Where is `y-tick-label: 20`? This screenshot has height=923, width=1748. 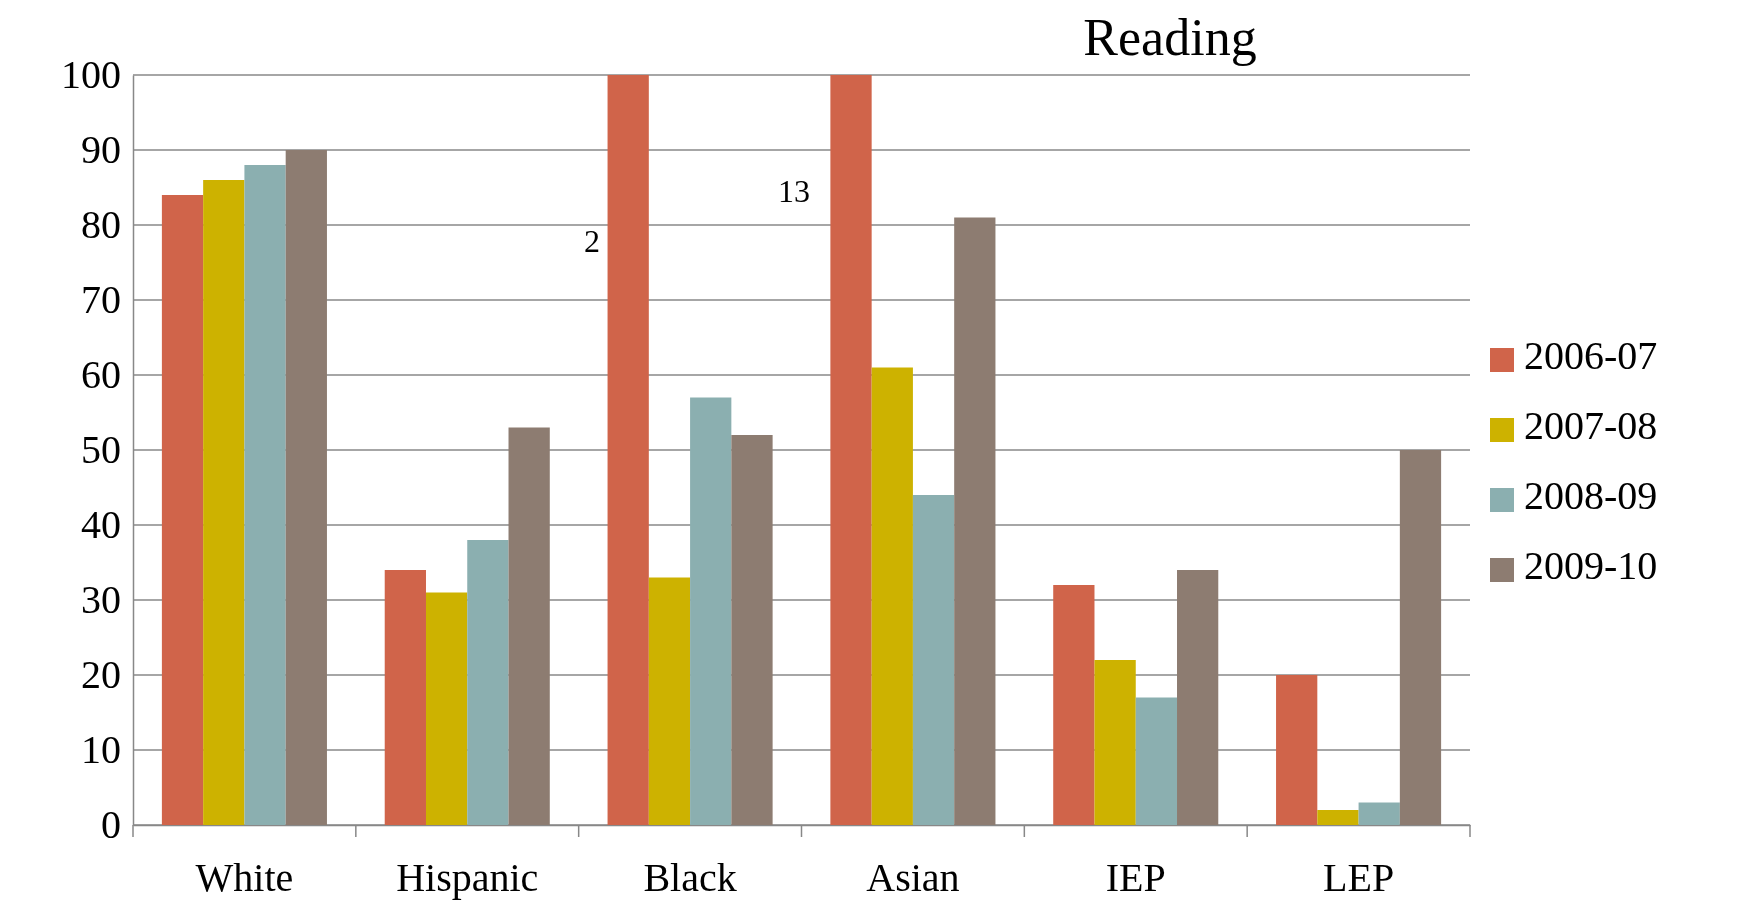
y-tick-label: 20 is located at coordinates (101, 675).